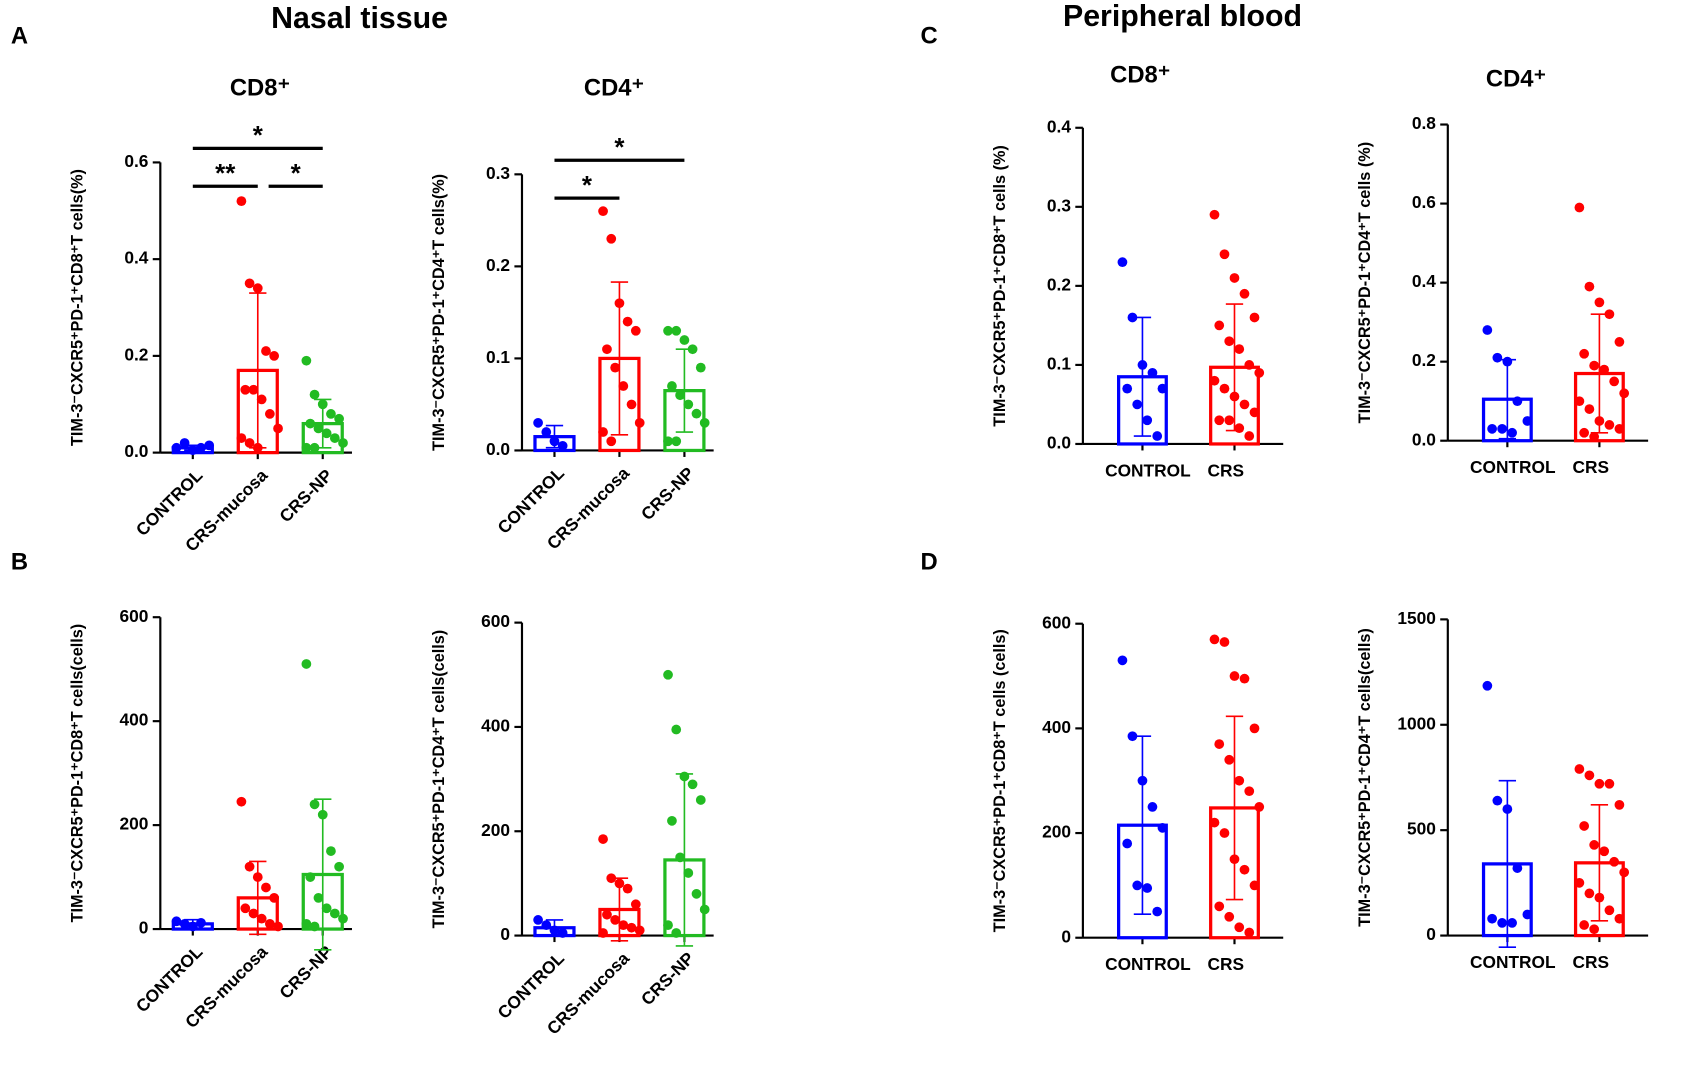  What do you see at coordinates (1424, 281) in the screenshot?
I see `y-tick-label: 0.4` at bounding box center [1424, 281].